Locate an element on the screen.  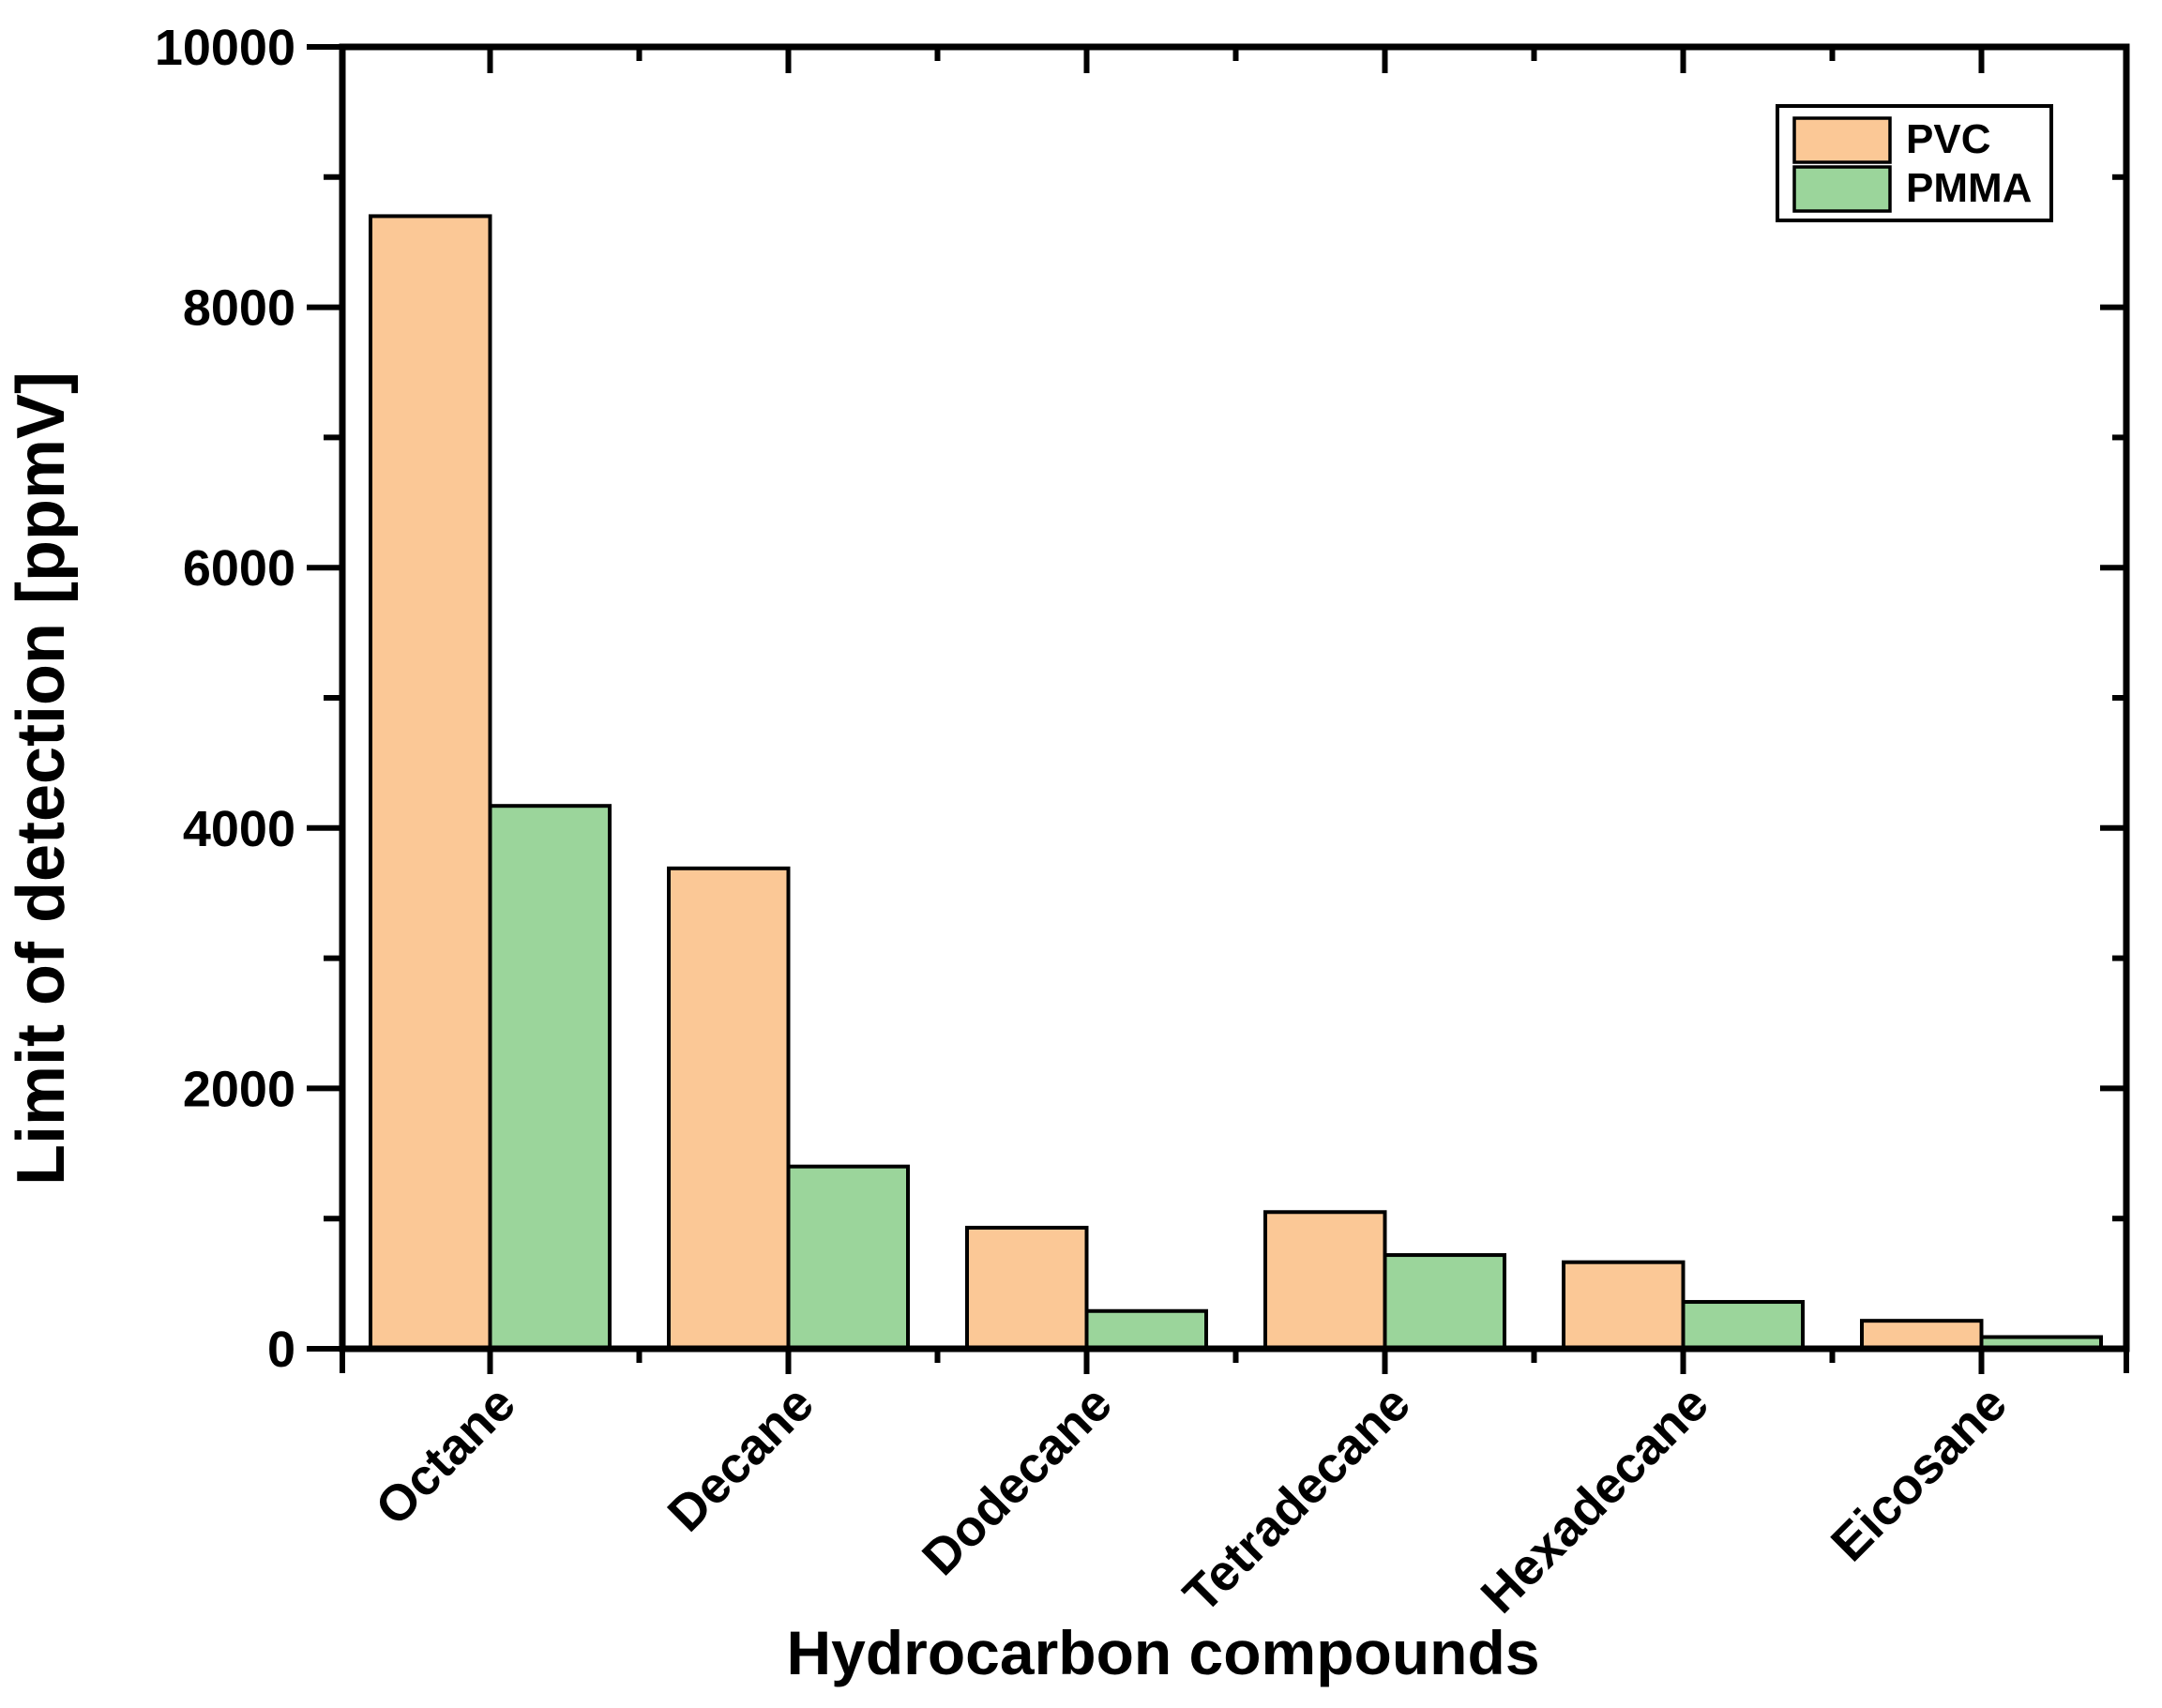
legend-label-pmma: PMMA is located at coordinates (1969, 188).